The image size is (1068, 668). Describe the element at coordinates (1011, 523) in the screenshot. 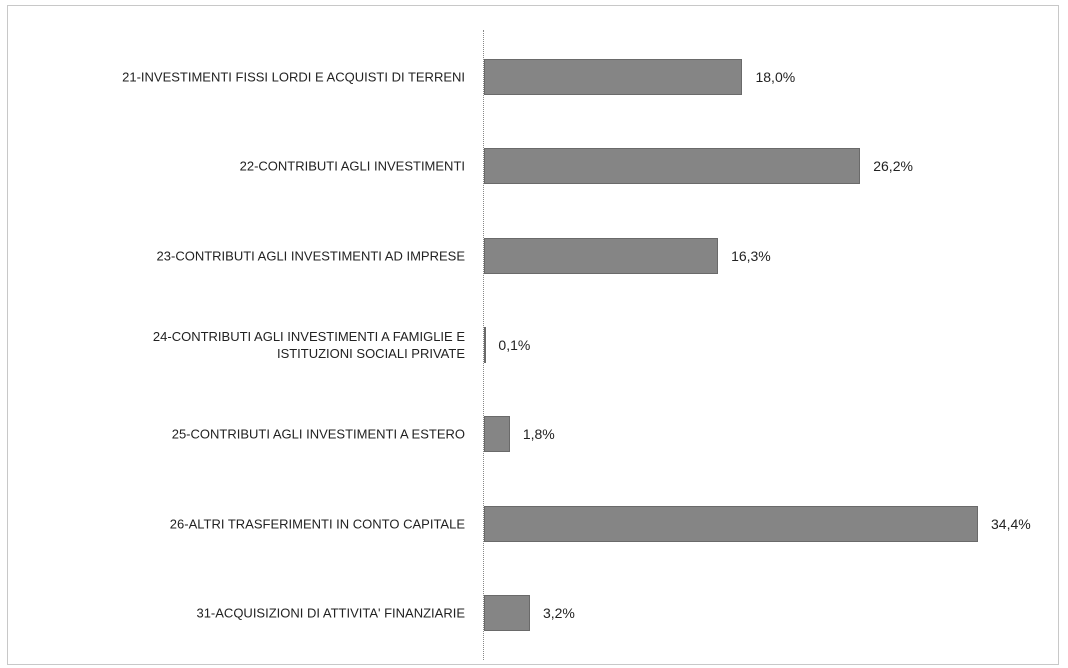

I see `data-label: 34,4%` at that location.